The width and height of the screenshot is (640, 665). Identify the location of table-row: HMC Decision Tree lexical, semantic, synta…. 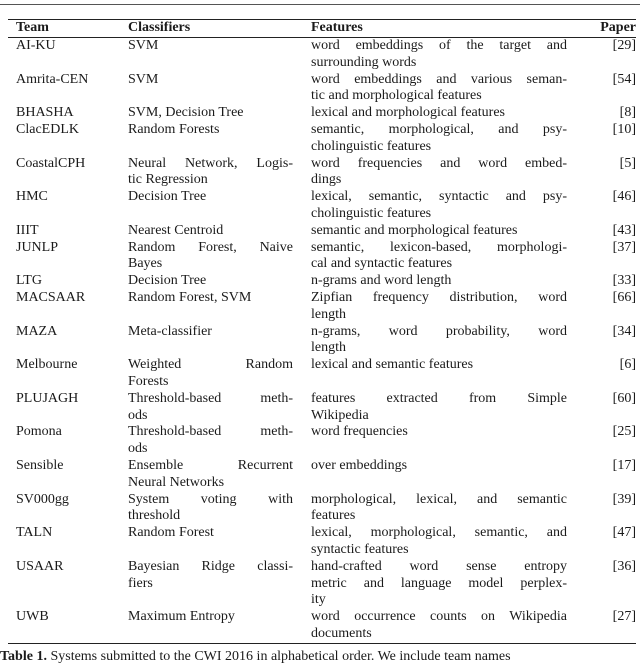
(322, 206).